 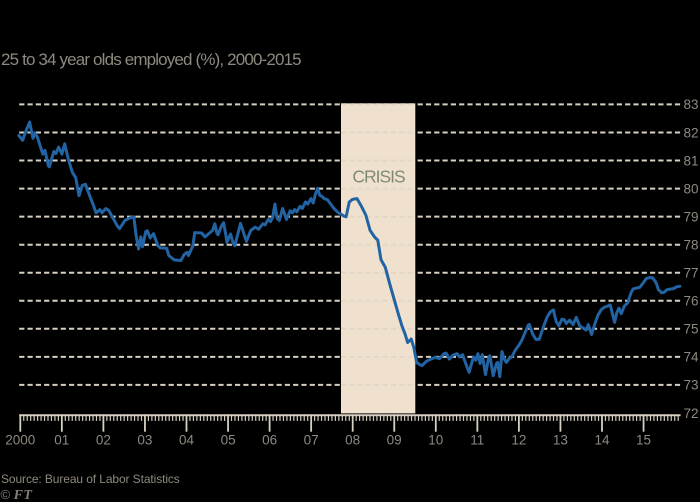 I want to click on svg-text: 12, so click(x=518, y=440).